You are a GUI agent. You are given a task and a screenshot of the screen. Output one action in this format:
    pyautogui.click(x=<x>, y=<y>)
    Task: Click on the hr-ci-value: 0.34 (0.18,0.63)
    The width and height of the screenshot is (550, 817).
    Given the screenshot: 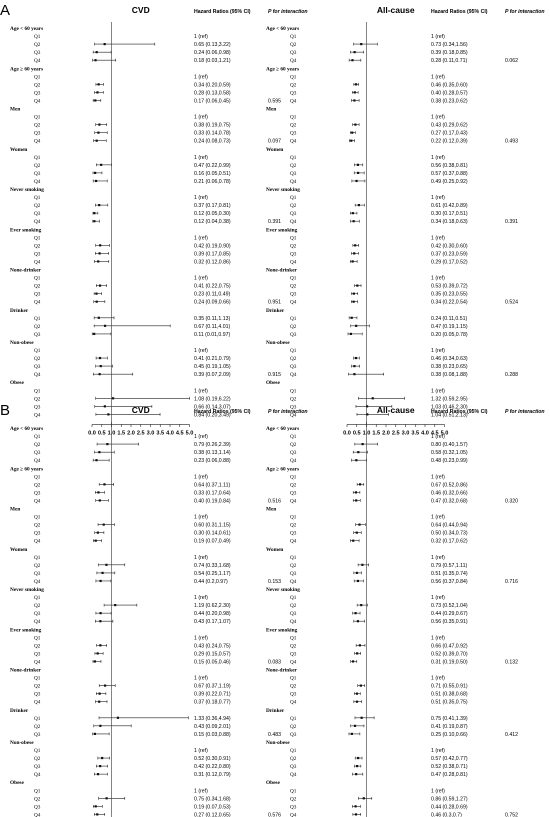 What is the action you would take?
    pyautogui.click(x=449, y=222)
    